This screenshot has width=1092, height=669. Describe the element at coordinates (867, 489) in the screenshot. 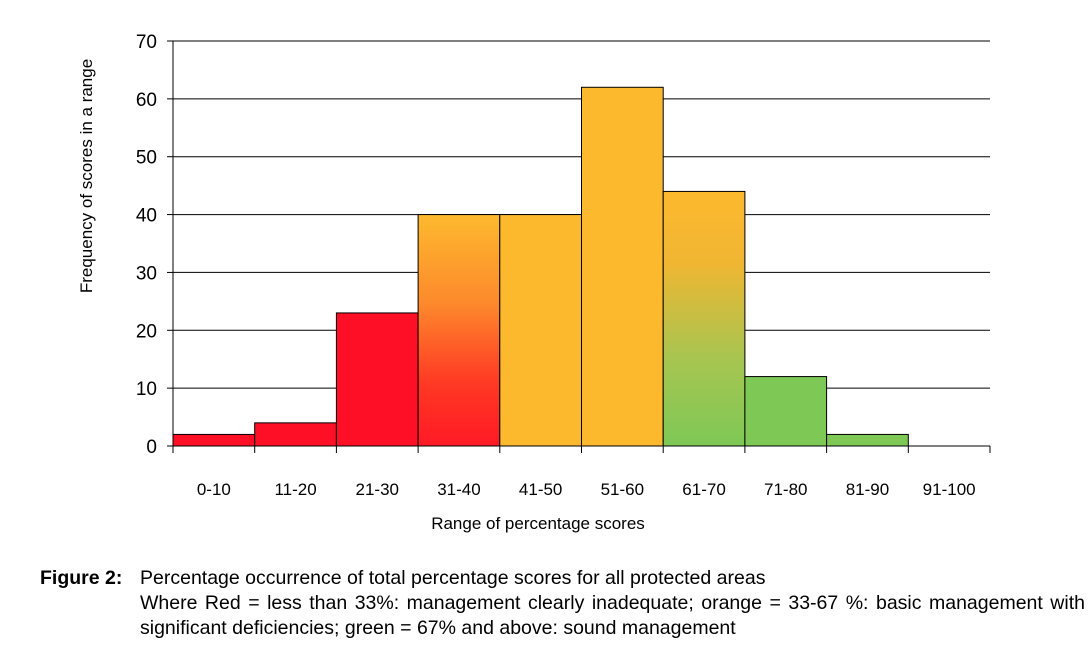

I see `x-tick-label: 81-90` at that location.